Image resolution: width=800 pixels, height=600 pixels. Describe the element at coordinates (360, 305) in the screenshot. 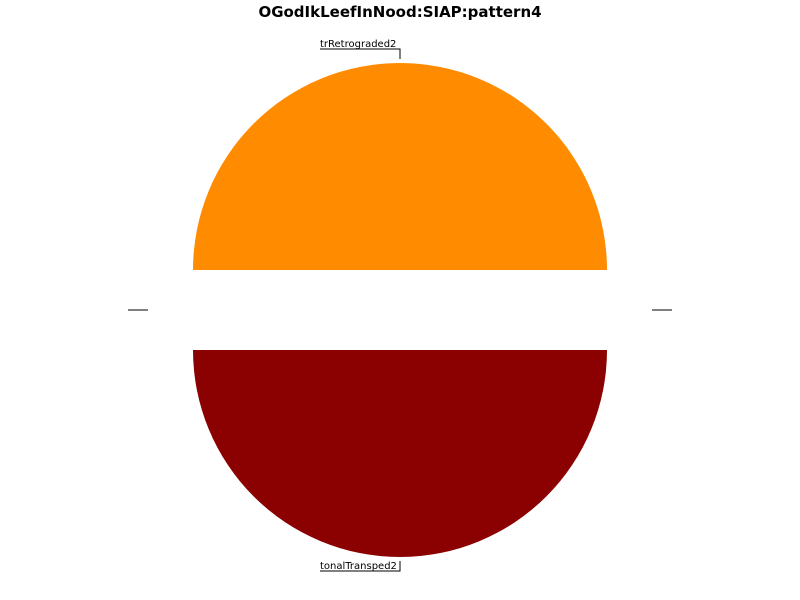

I see `slice-labels: trRetrograded2 tonalTransped2` at that location.